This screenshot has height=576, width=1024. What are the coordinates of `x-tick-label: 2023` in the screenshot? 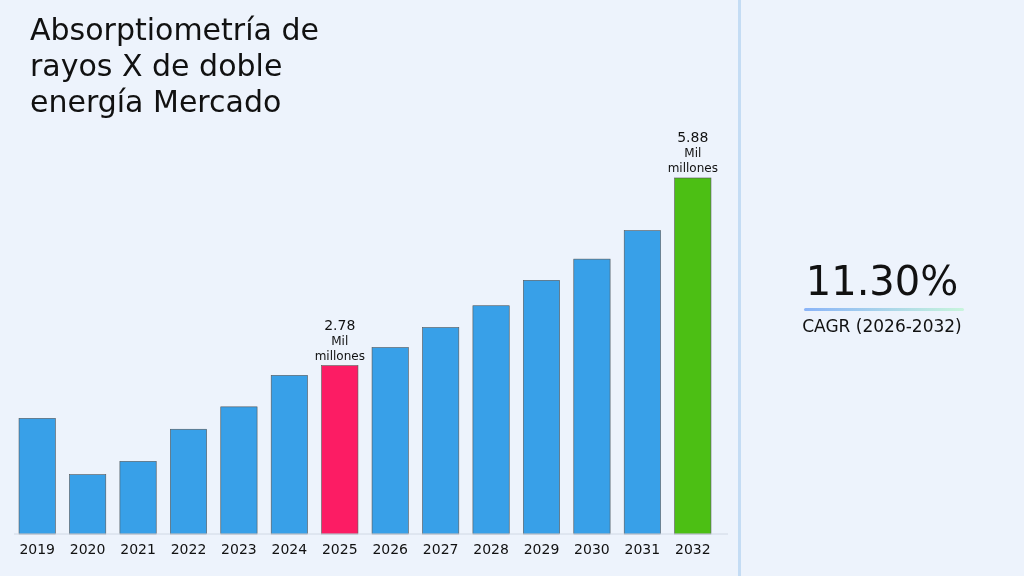 It's located at (239, 549).